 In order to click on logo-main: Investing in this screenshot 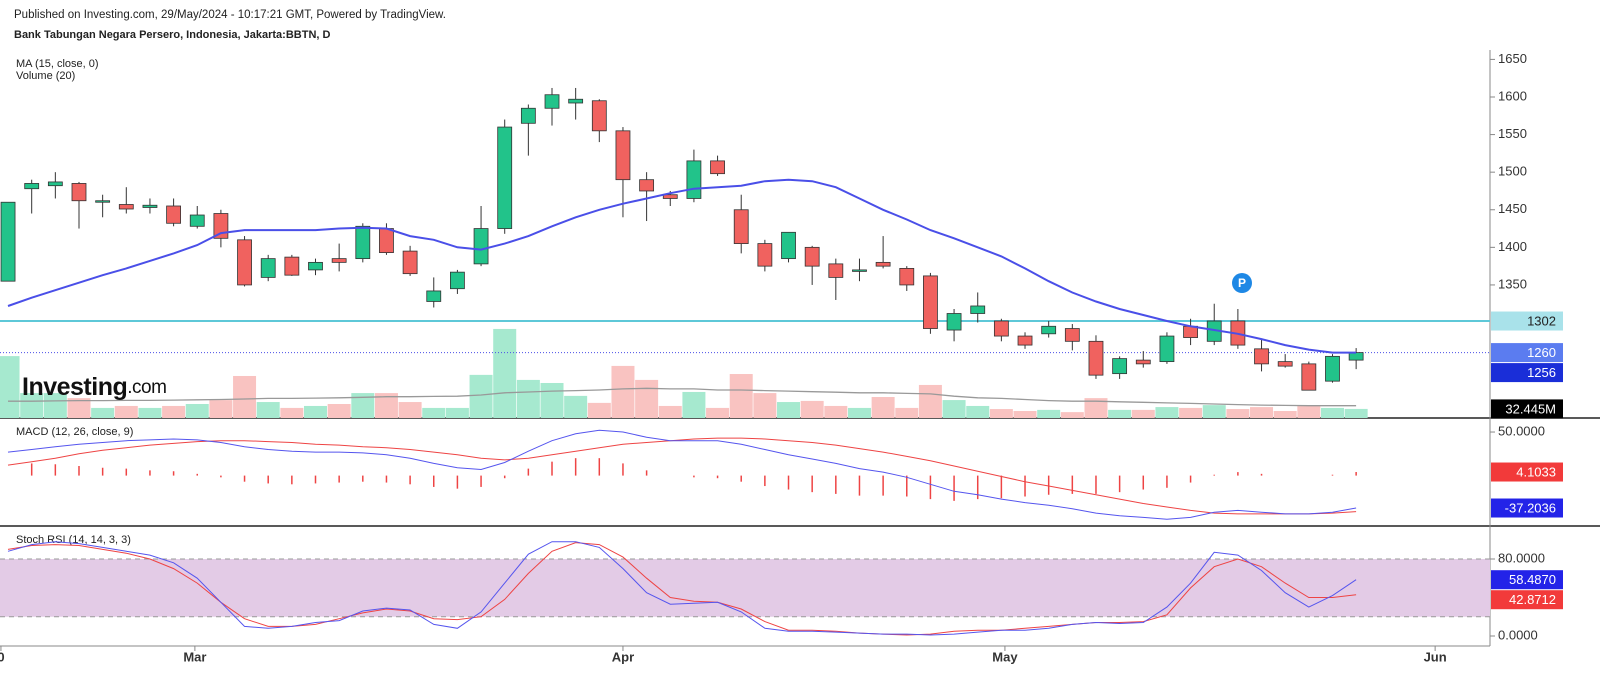, I will do `click(74, 387)`.